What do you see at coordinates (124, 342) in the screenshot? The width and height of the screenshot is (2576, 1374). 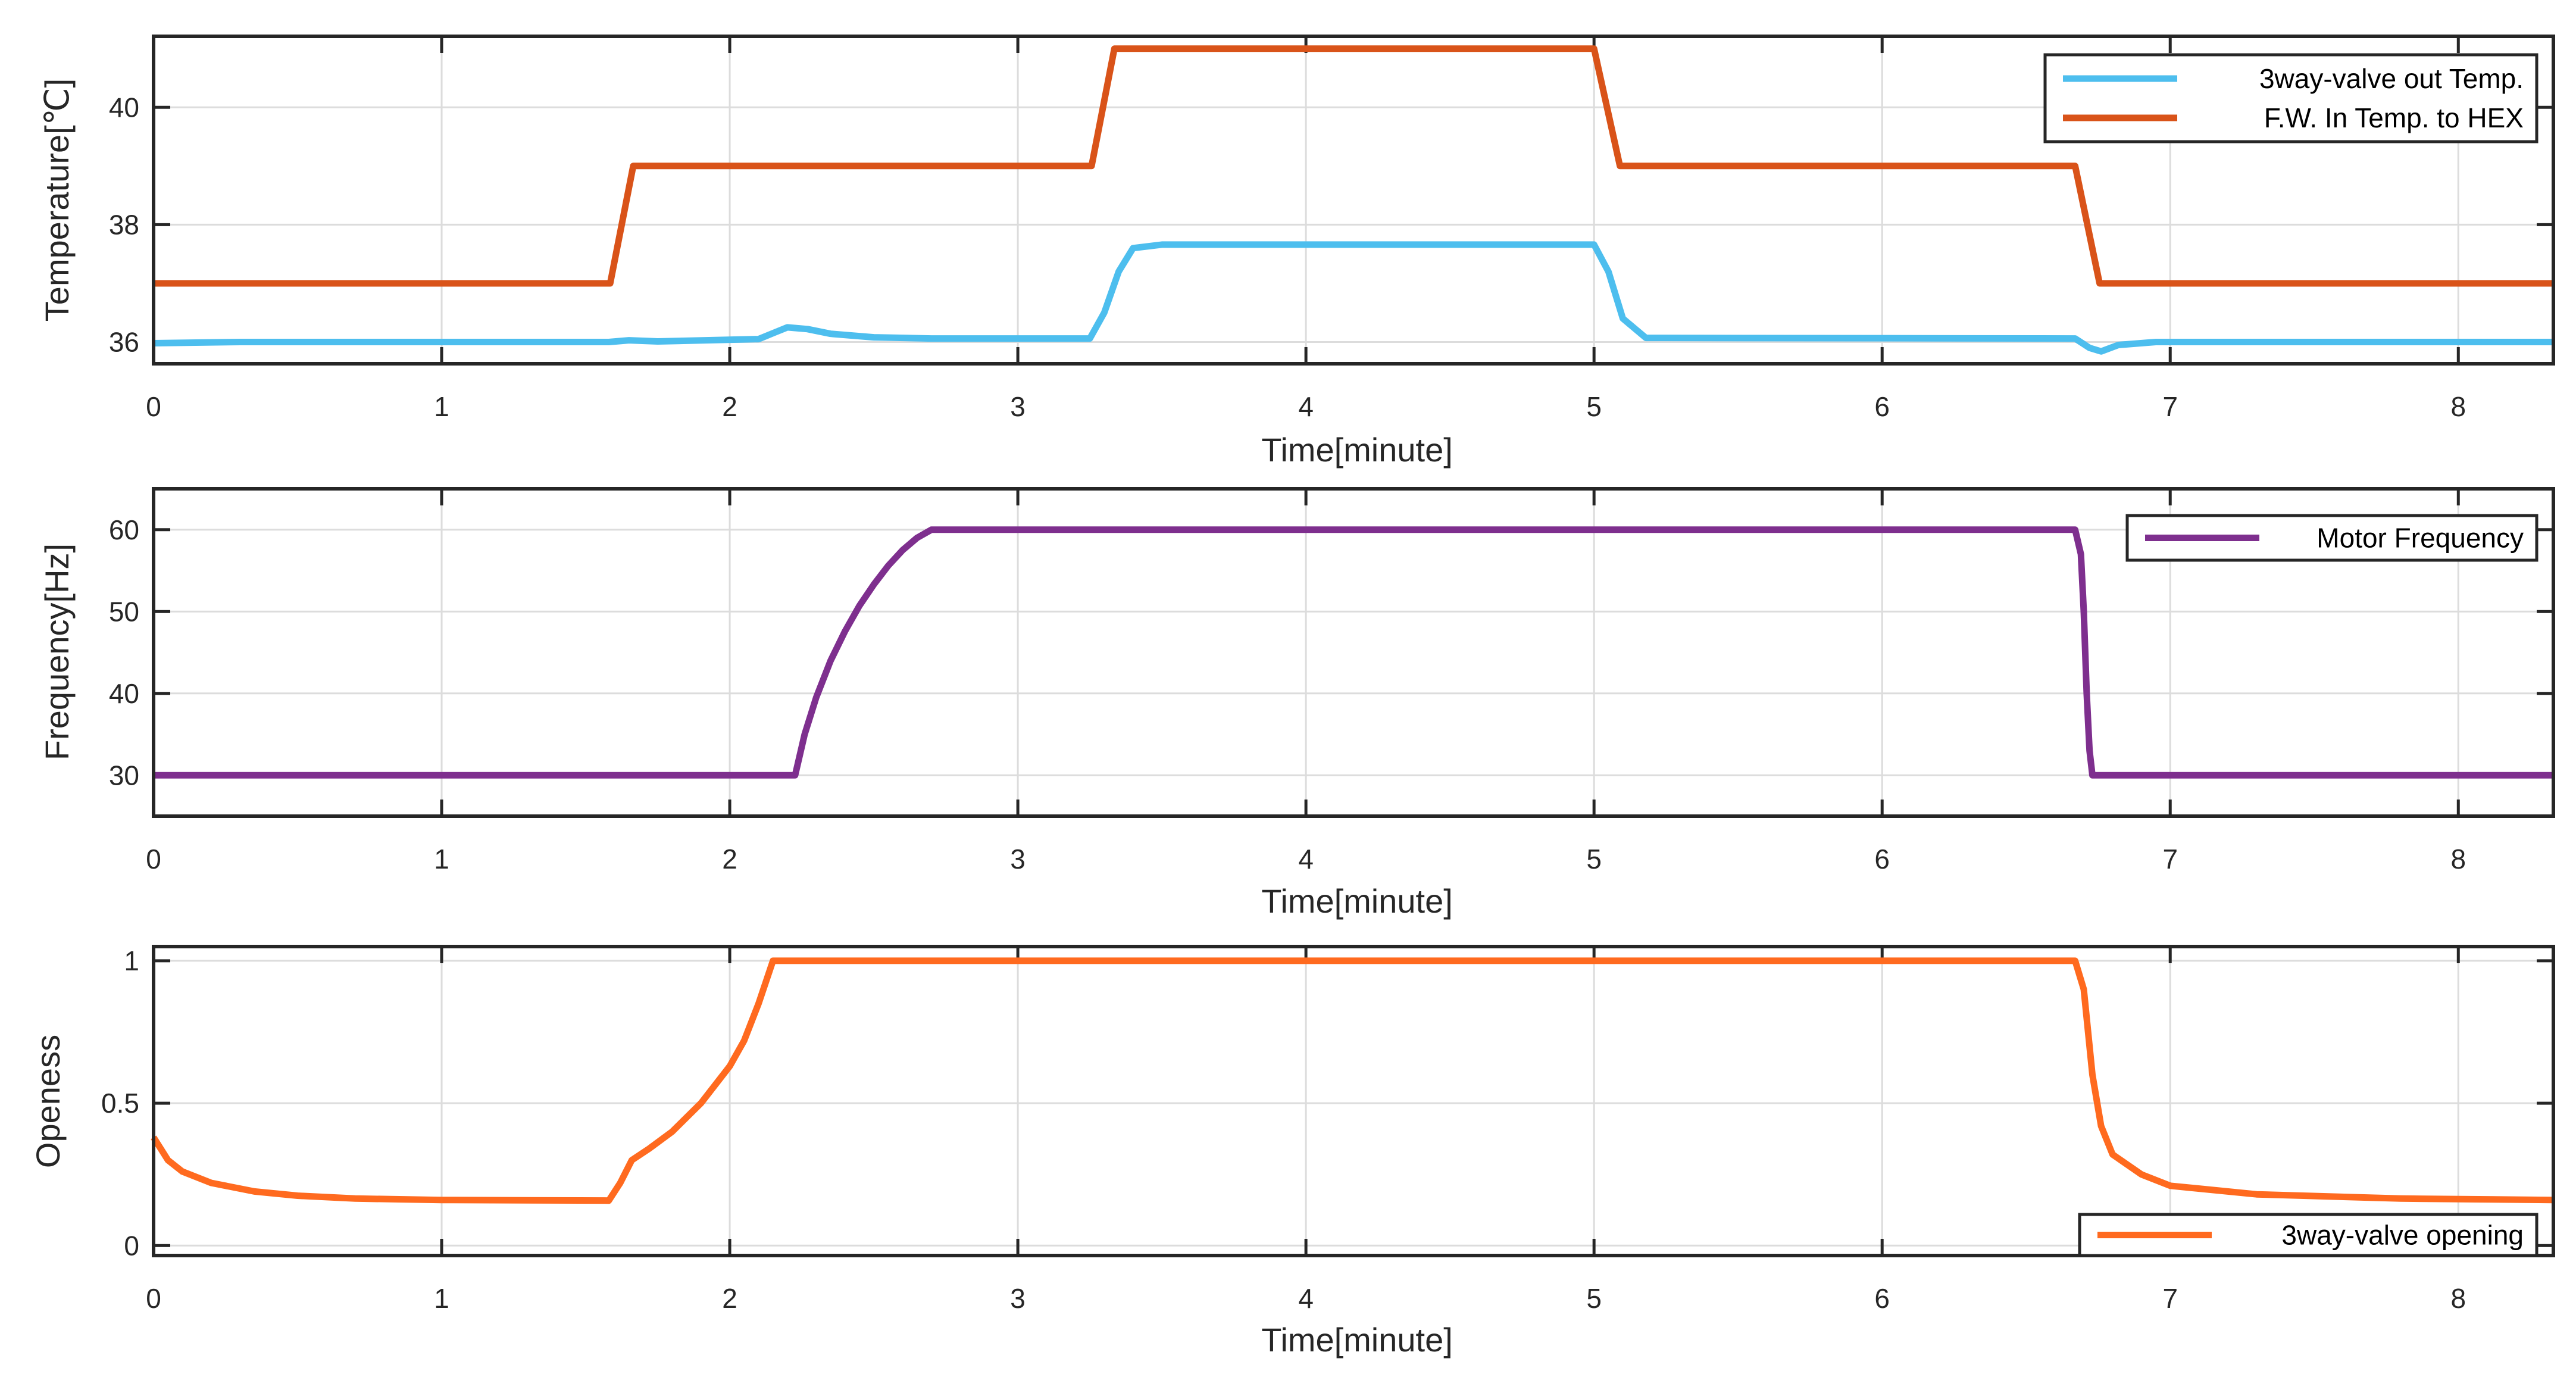 I see `y-tick-label: 36` at bounding box center [124, 342].